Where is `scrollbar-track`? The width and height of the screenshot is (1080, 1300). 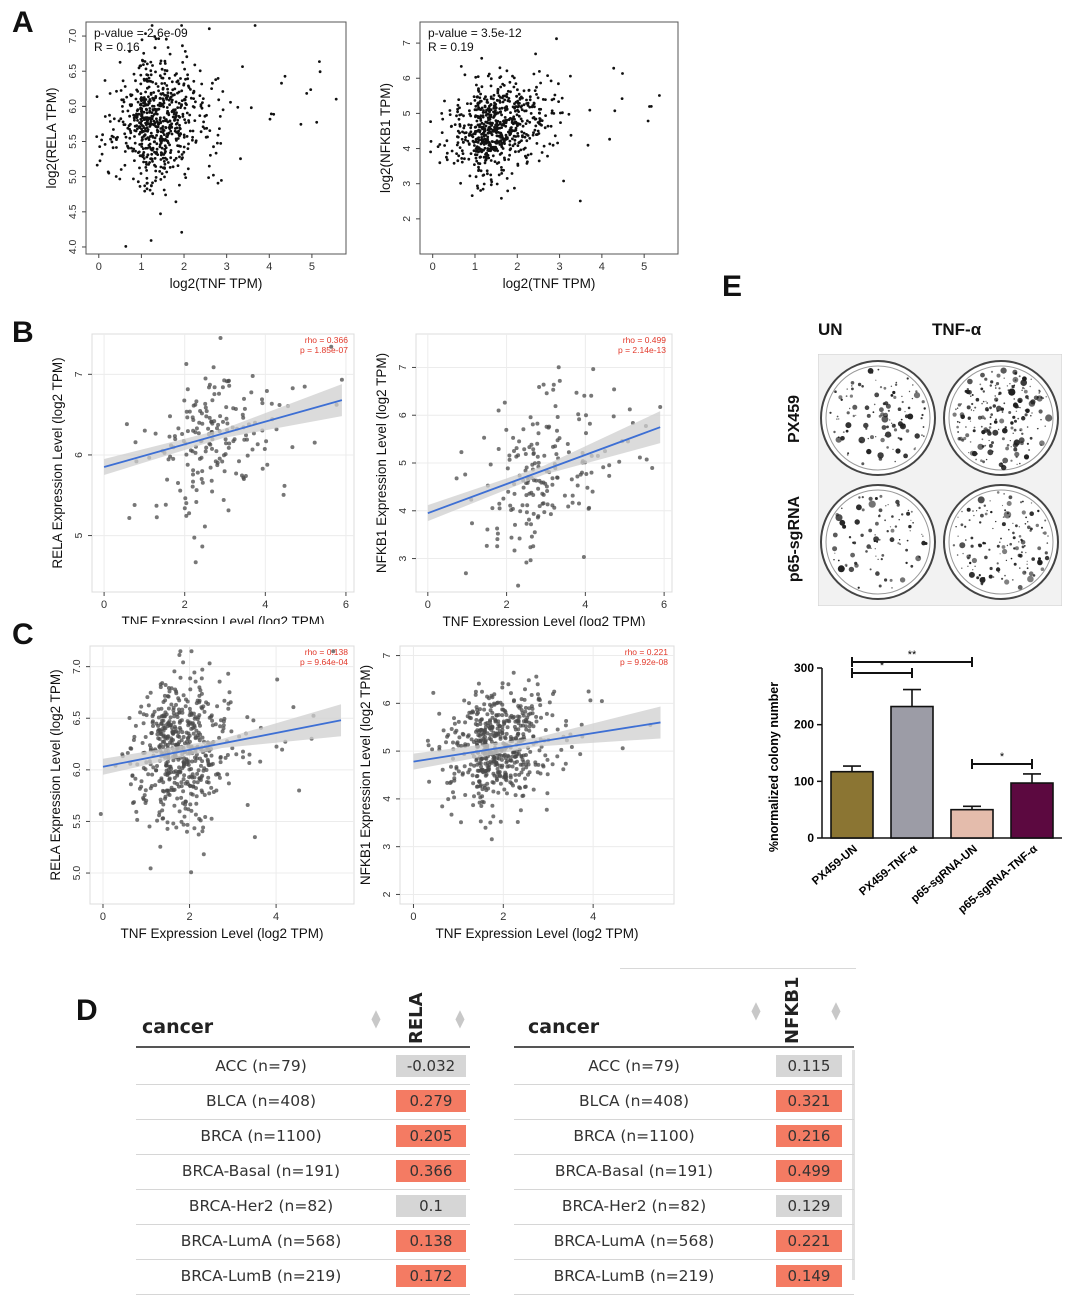
scrollbar-track is located at coordinates (853, 1165).